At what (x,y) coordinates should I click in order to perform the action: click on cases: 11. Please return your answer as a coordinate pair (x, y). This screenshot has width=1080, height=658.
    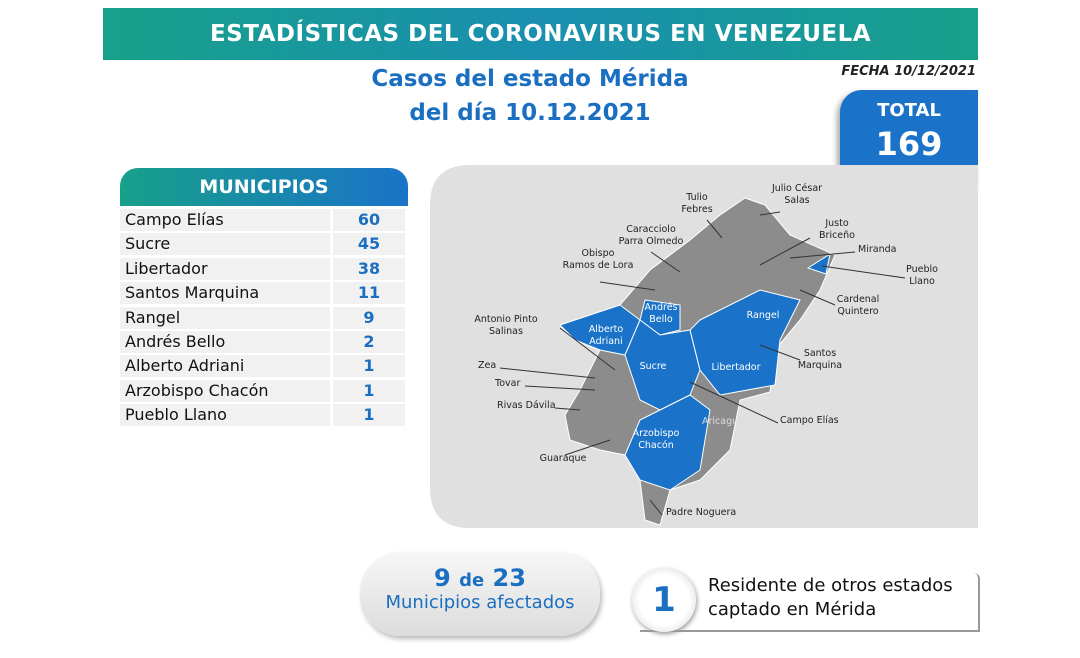
    Looking at the image, I should click on (369, 293).